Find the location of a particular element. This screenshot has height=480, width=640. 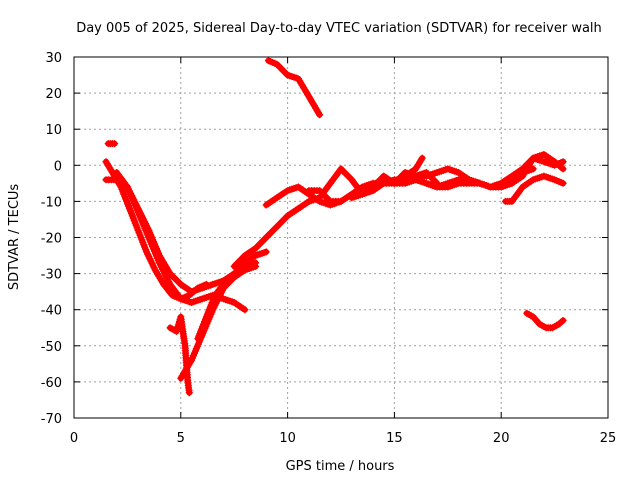

y-tick-label: -10 is located at coordinates (51, 202).